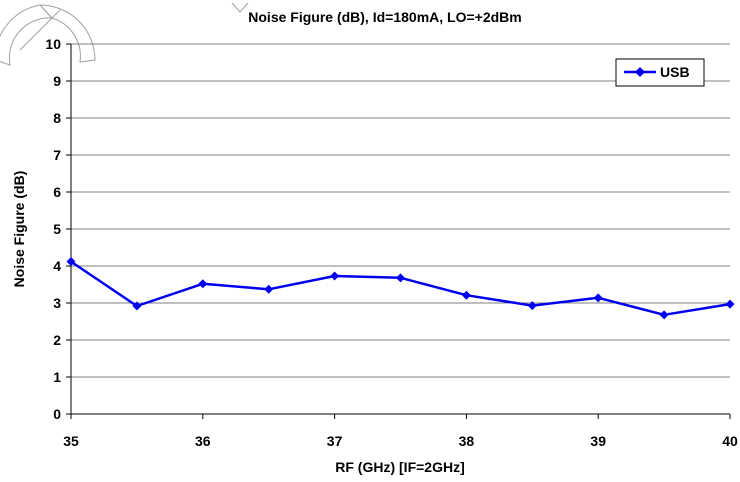  What do you see at coordinates (57, 155) in the screenshot?
I see `y-tick-label: 7` at bounding box center [57, 155].